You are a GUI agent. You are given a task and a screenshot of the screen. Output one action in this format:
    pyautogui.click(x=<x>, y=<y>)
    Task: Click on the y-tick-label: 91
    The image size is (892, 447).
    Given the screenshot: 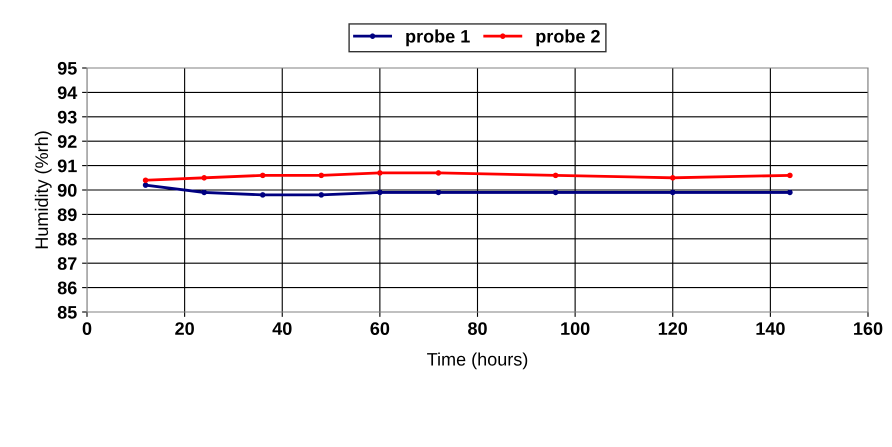 What is the action you would take?
    pyautogui.click(x=67, y=166)
    